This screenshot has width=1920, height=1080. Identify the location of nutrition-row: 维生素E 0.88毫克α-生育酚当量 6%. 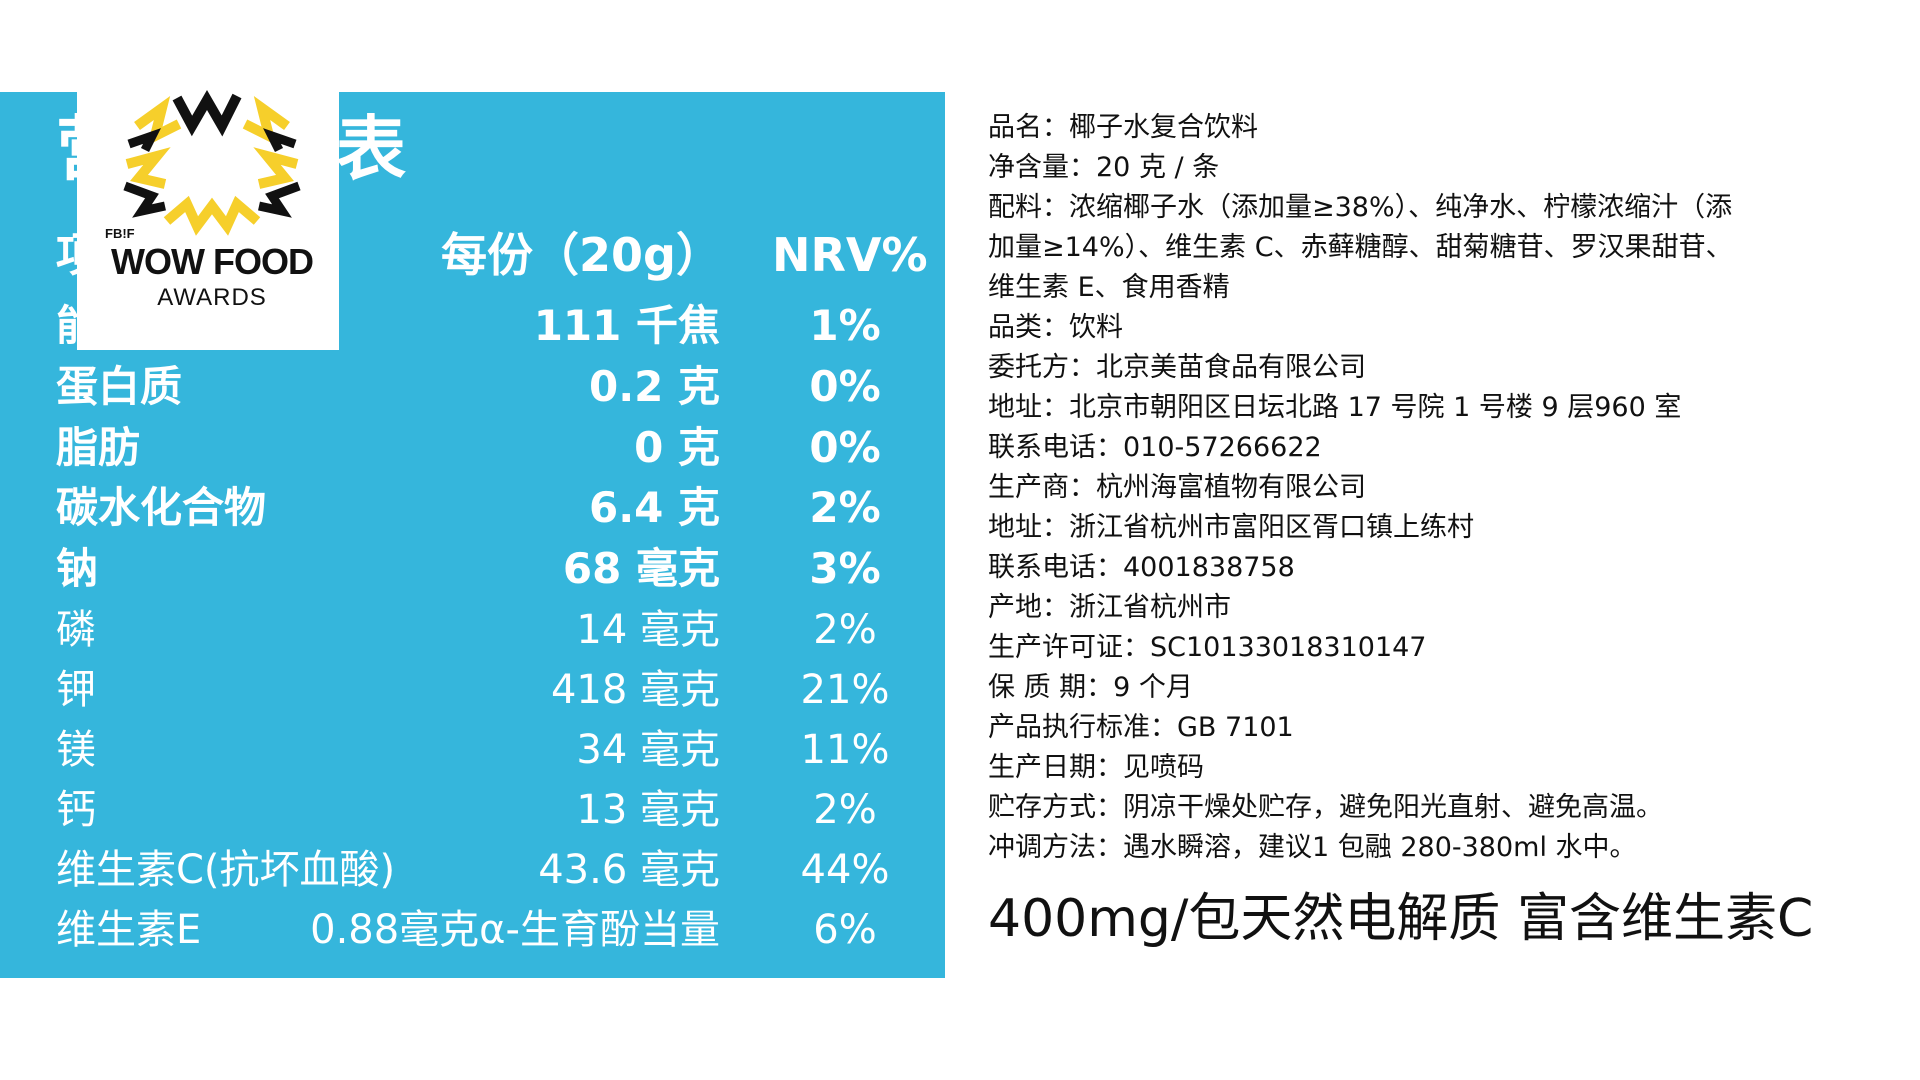
(472, 930).